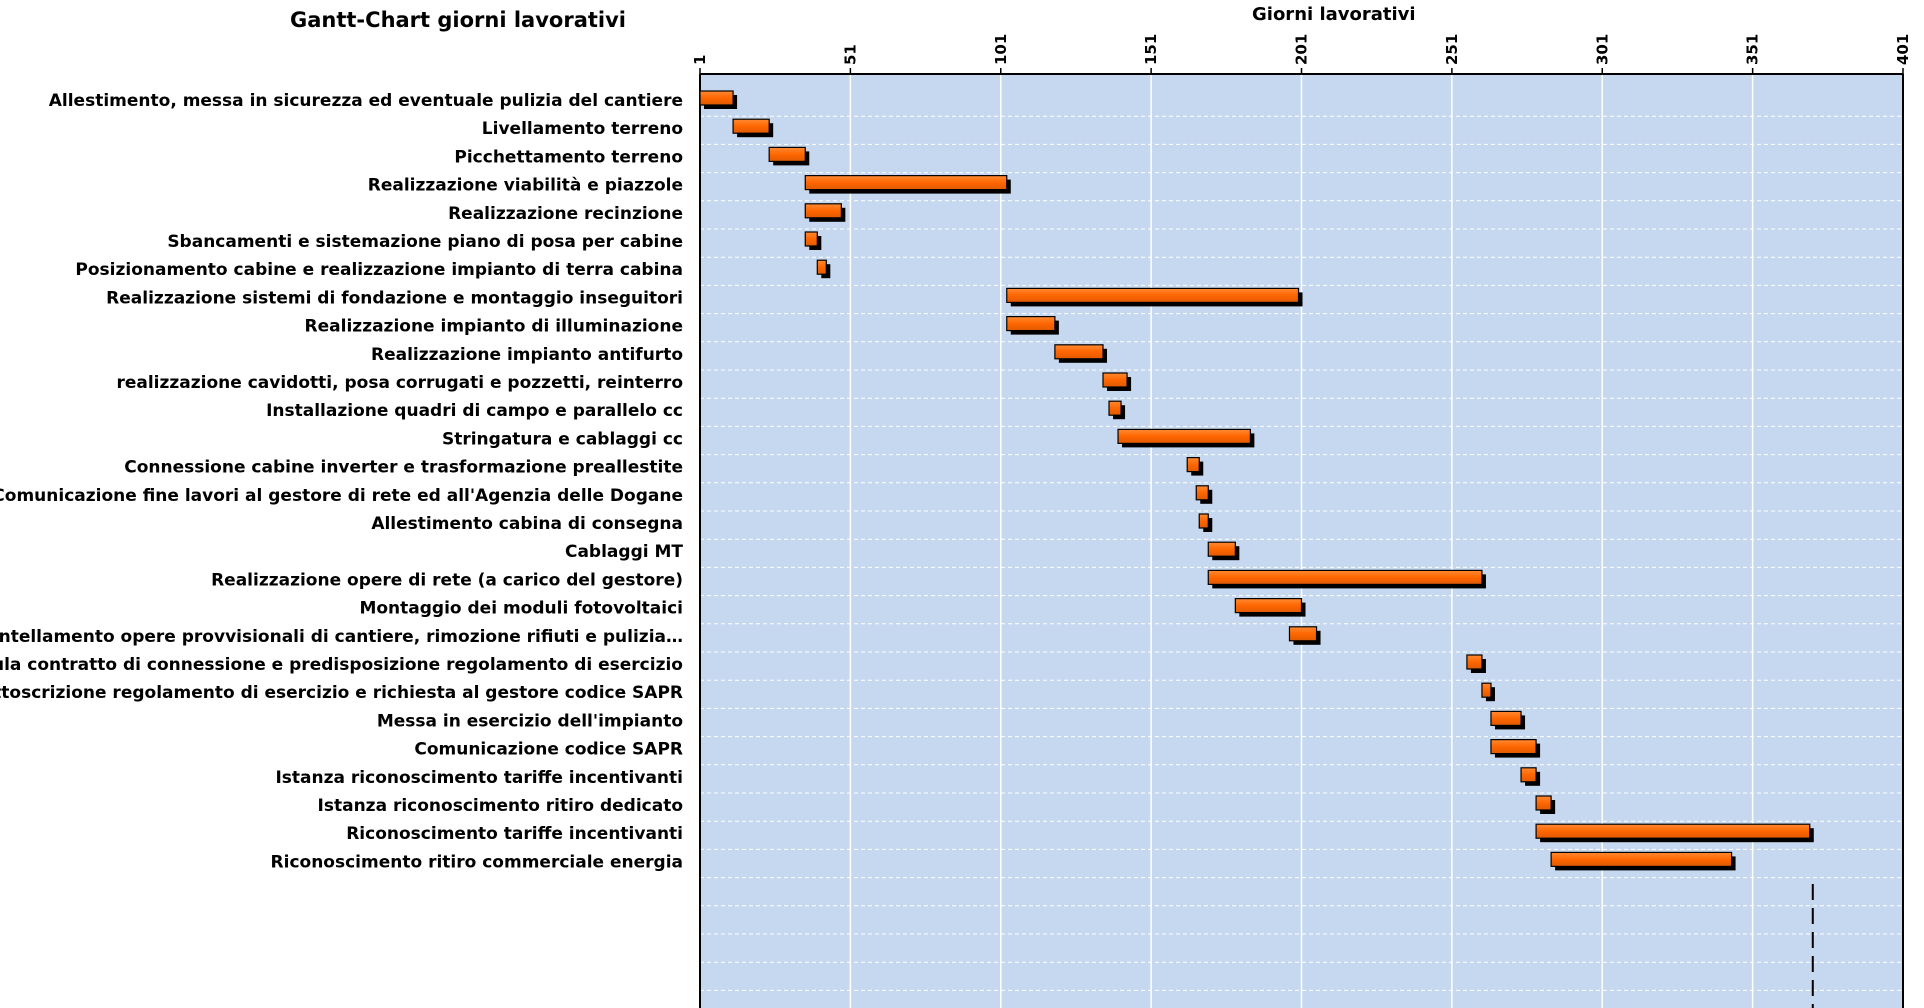 This screenshot has height=1008, width=1924. What do you see at coordinates (582, 129) in the screenshot?
I see `task-label: Livellamento terreno` at bounding box center [582, 129].